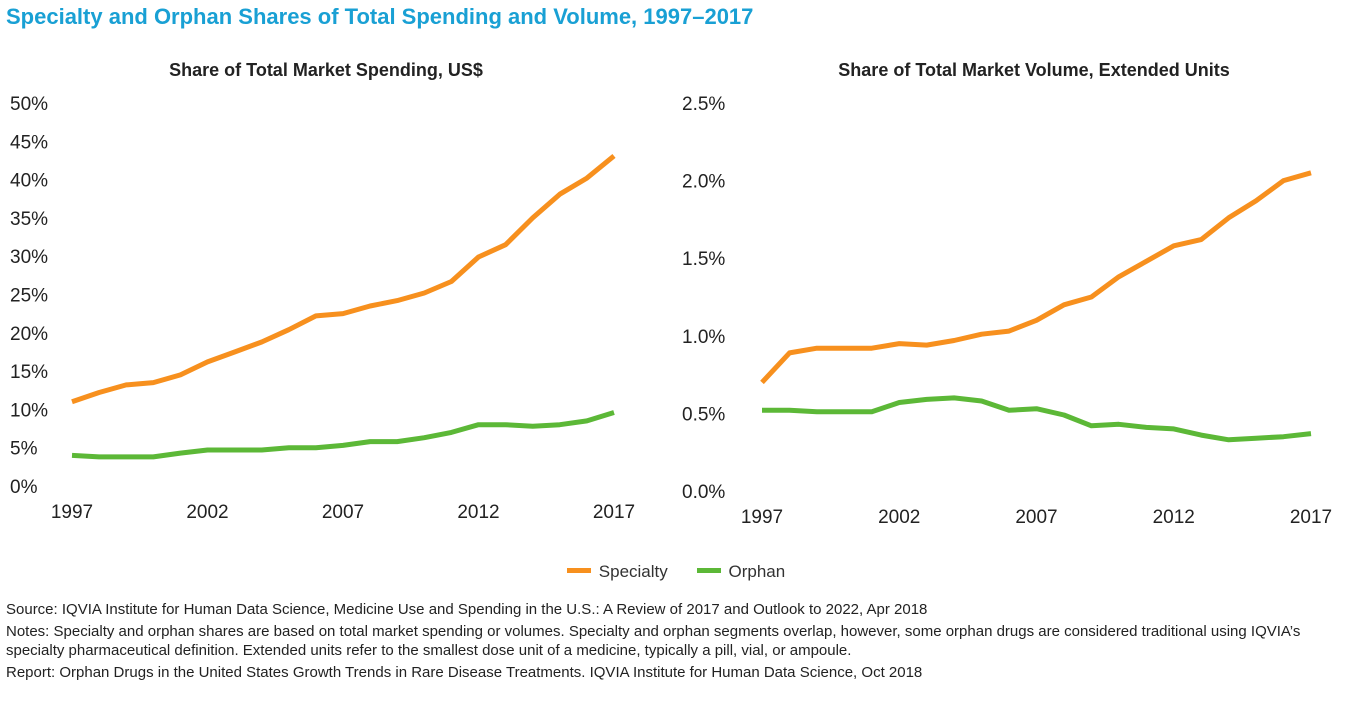 The width and height of the screenshot is (1352, 717). Describe the element at coordinates (72, 512) in the screenshot. I see `spending-xtick-label: 1997` at that location.